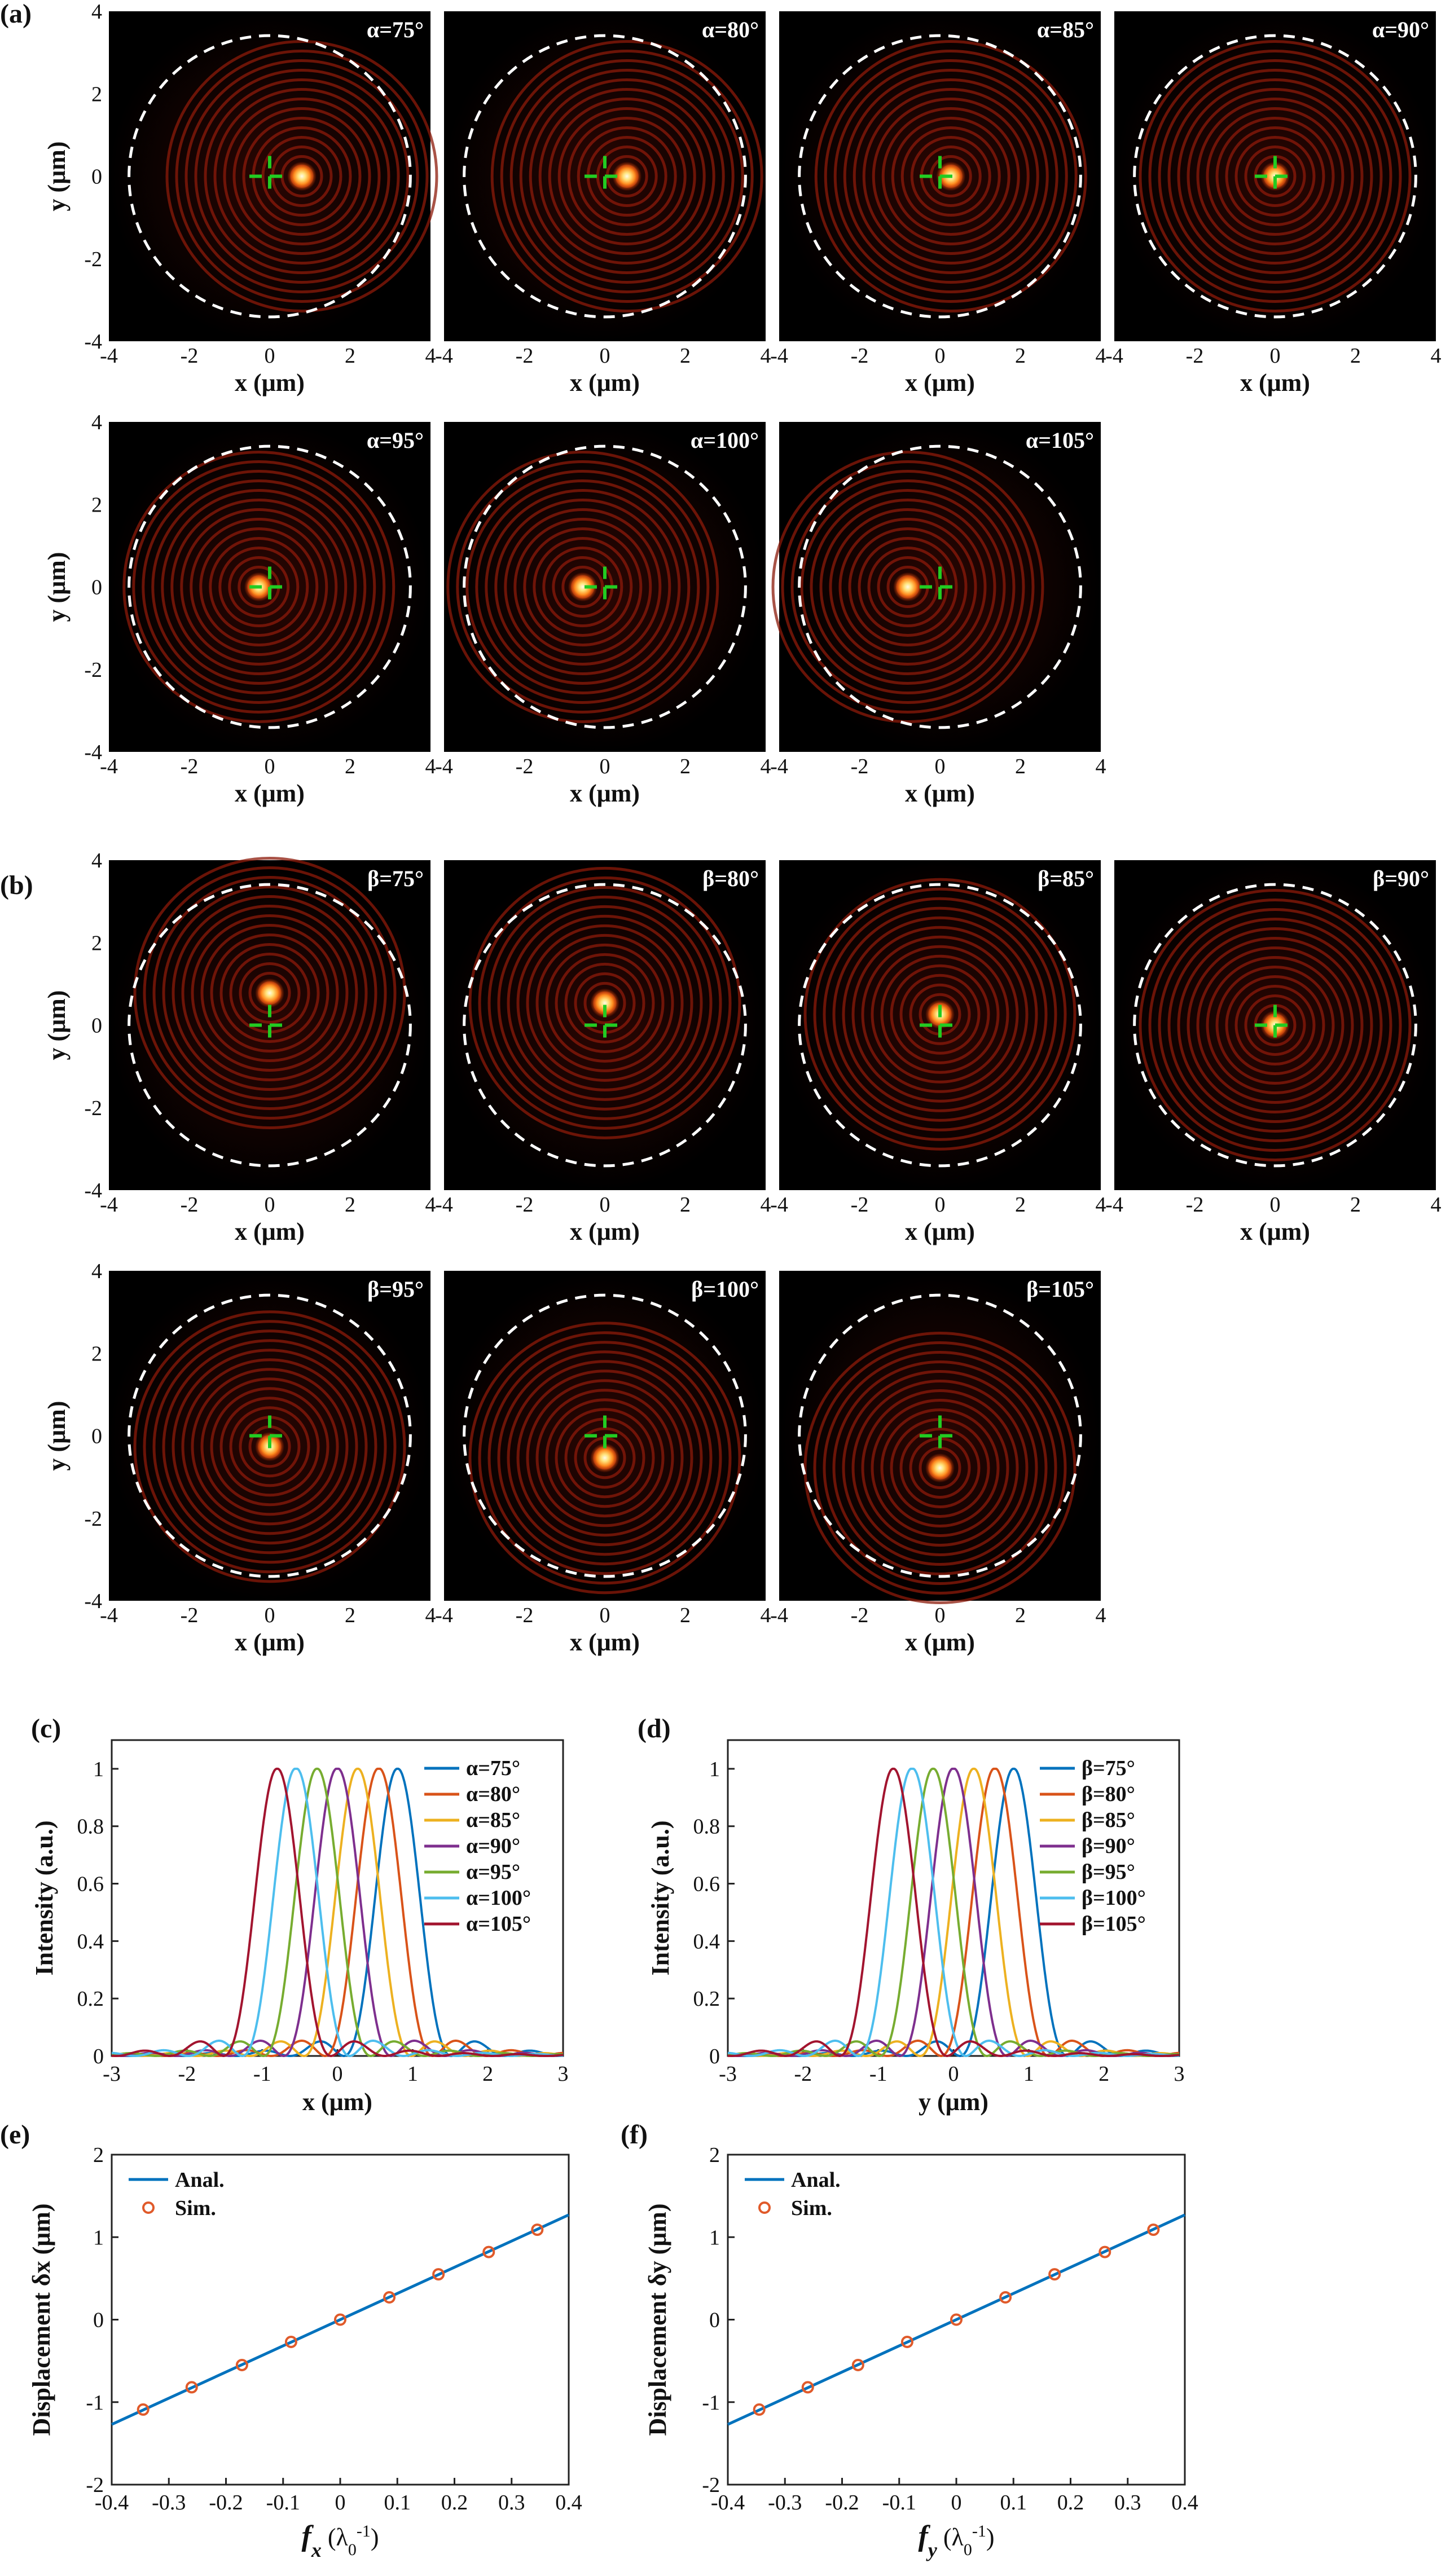  Describe the element at coordinates (397, 2503) in the screenshot. I see `x-tick-label: 0.1` at that location.